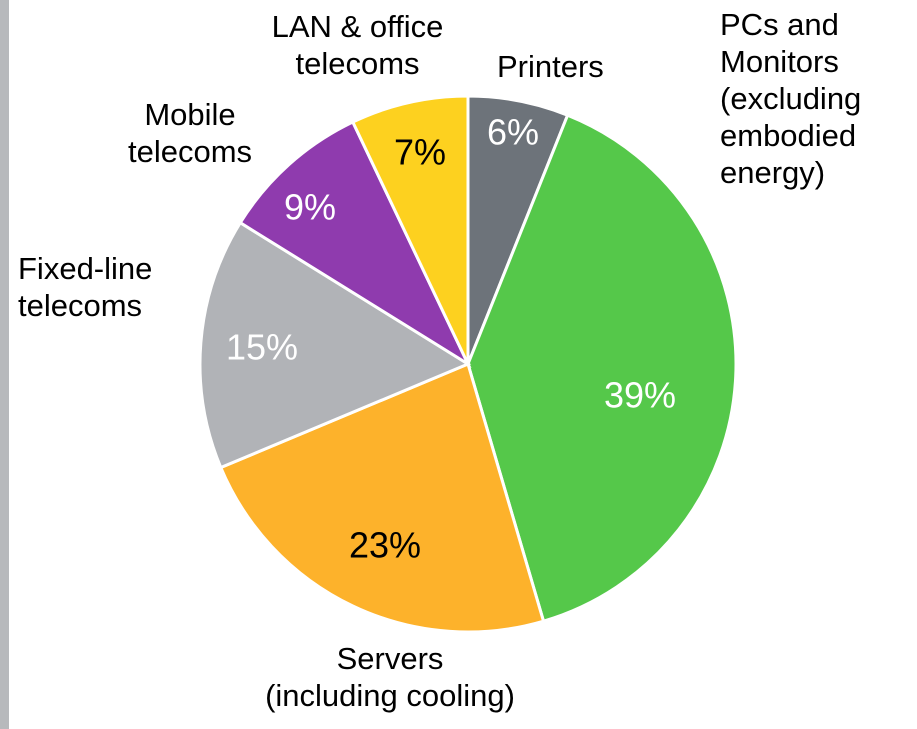 The height and width of the screenshot is (729, 917). What do you see at coordinates (640, 395) in the screenshot?
I see `value-label: 39%` at bounding box center [640, 395].